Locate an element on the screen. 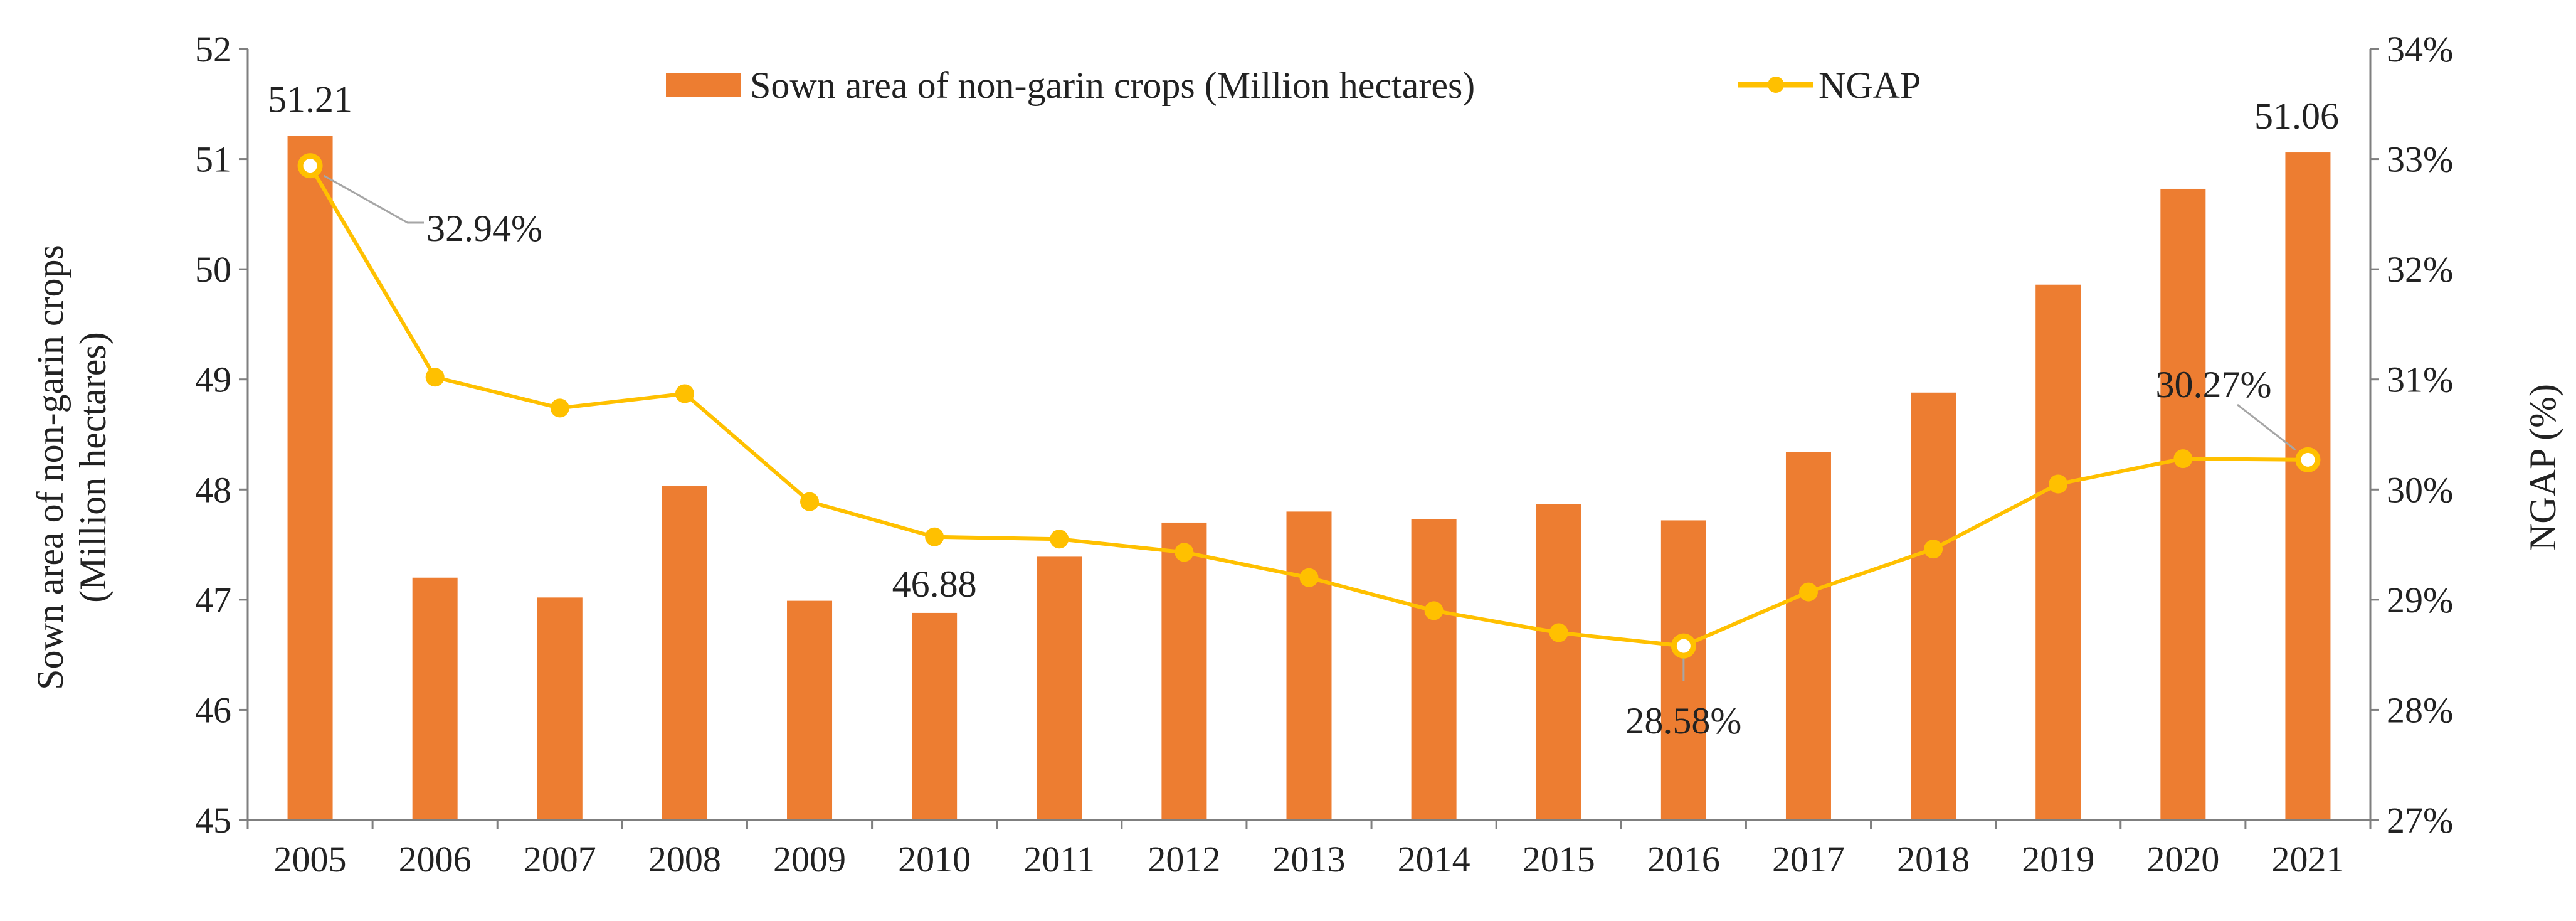  left-tick-label: 46 is located at coordinates (213, 709).